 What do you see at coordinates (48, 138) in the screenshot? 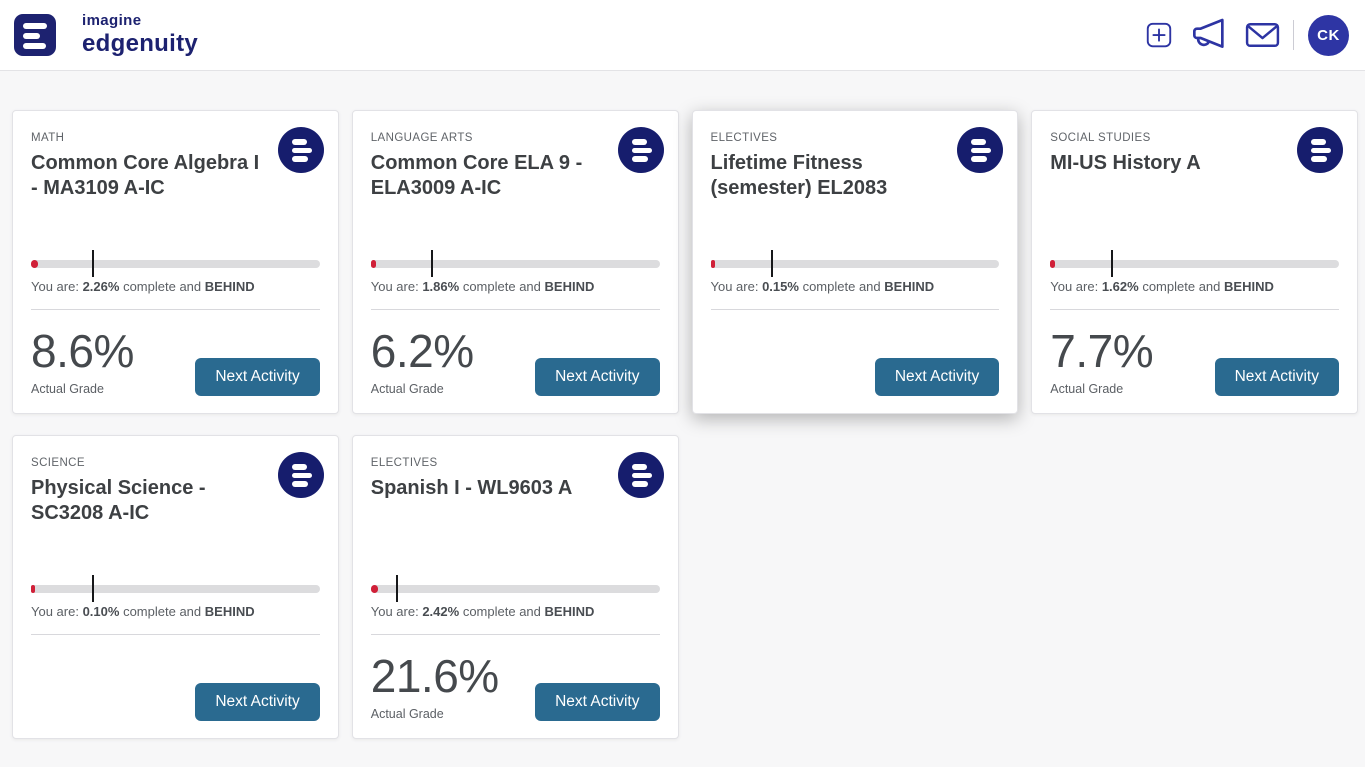
I see `course-subject: MATH` at bounding box center [48, 138].